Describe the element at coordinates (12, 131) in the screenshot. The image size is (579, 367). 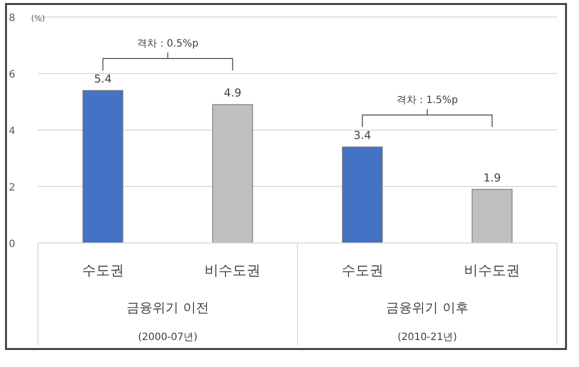
I see `y-tick-label: 4` at that location.